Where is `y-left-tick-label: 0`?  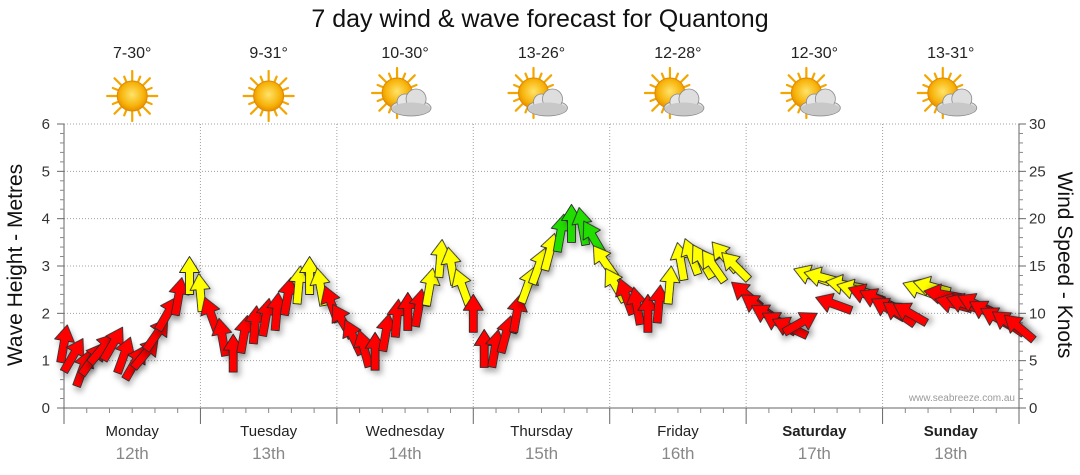
y-left-tick-label: 0 is located at coordinates (46, 408).